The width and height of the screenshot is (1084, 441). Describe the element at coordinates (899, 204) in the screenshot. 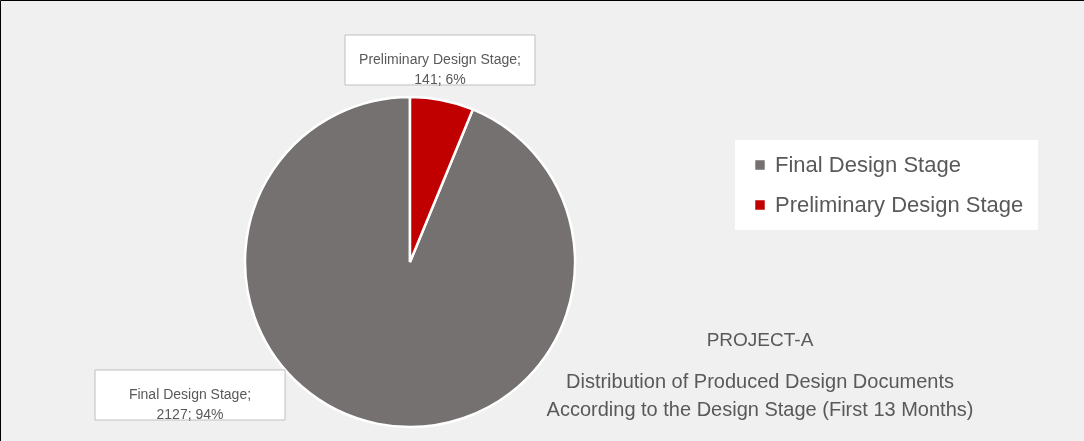

I see `legend-label: Preliminary Design Stage` at that location.